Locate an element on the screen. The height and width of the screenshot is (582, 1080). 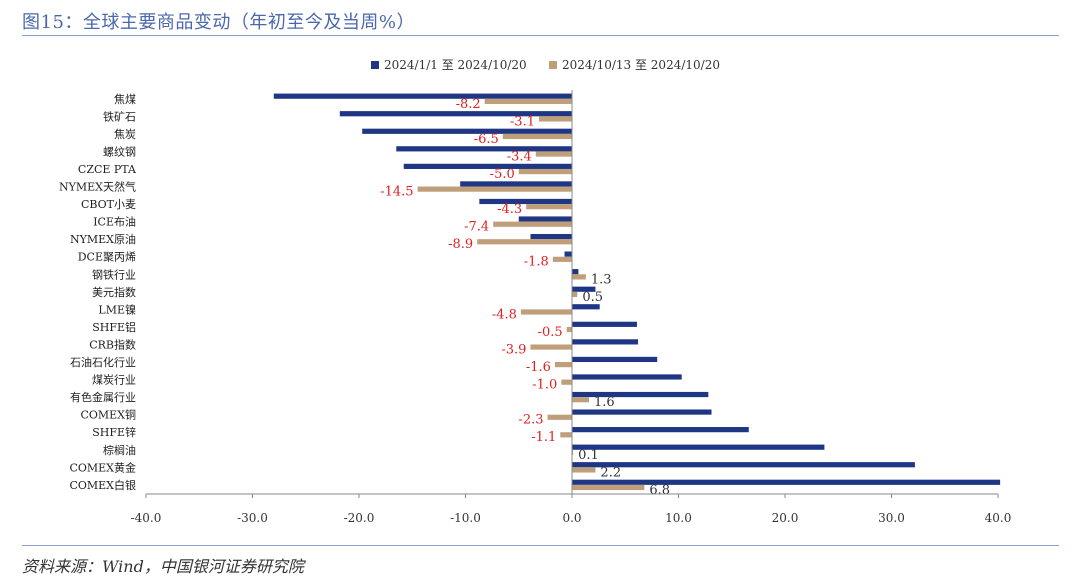
bottom-rule is located at coordinates (540, 545).